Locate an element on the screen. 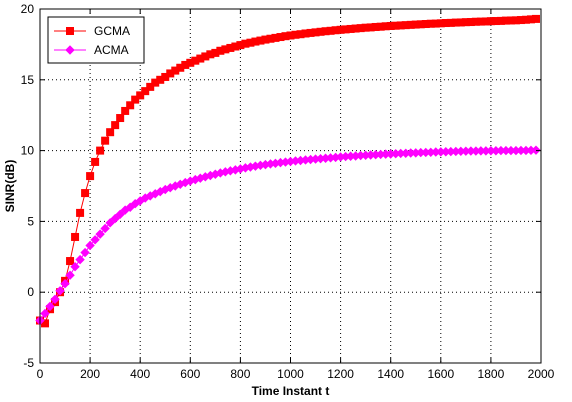 Image resolution: width=572 pixels, height=402 pixels. x-tick-label: 200 is located at coordinates (90, 374).